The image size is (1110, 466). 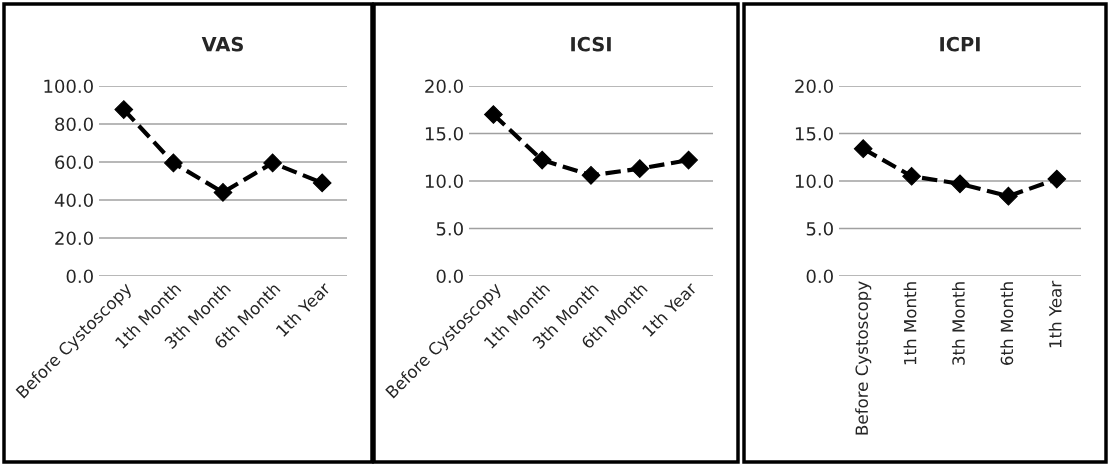 What do you see at coordinates (910, 323) in the screenshot?
I see `x-tick-label: 1th Month` at bounding box center [910, 323].